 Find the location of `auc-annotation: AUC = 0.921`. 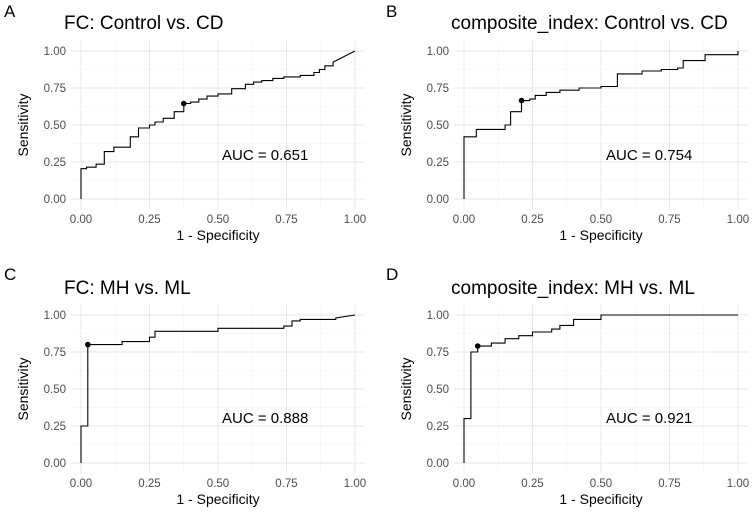

auc-annotation: AUC = 0.921 is located at coordinates (649, 418).